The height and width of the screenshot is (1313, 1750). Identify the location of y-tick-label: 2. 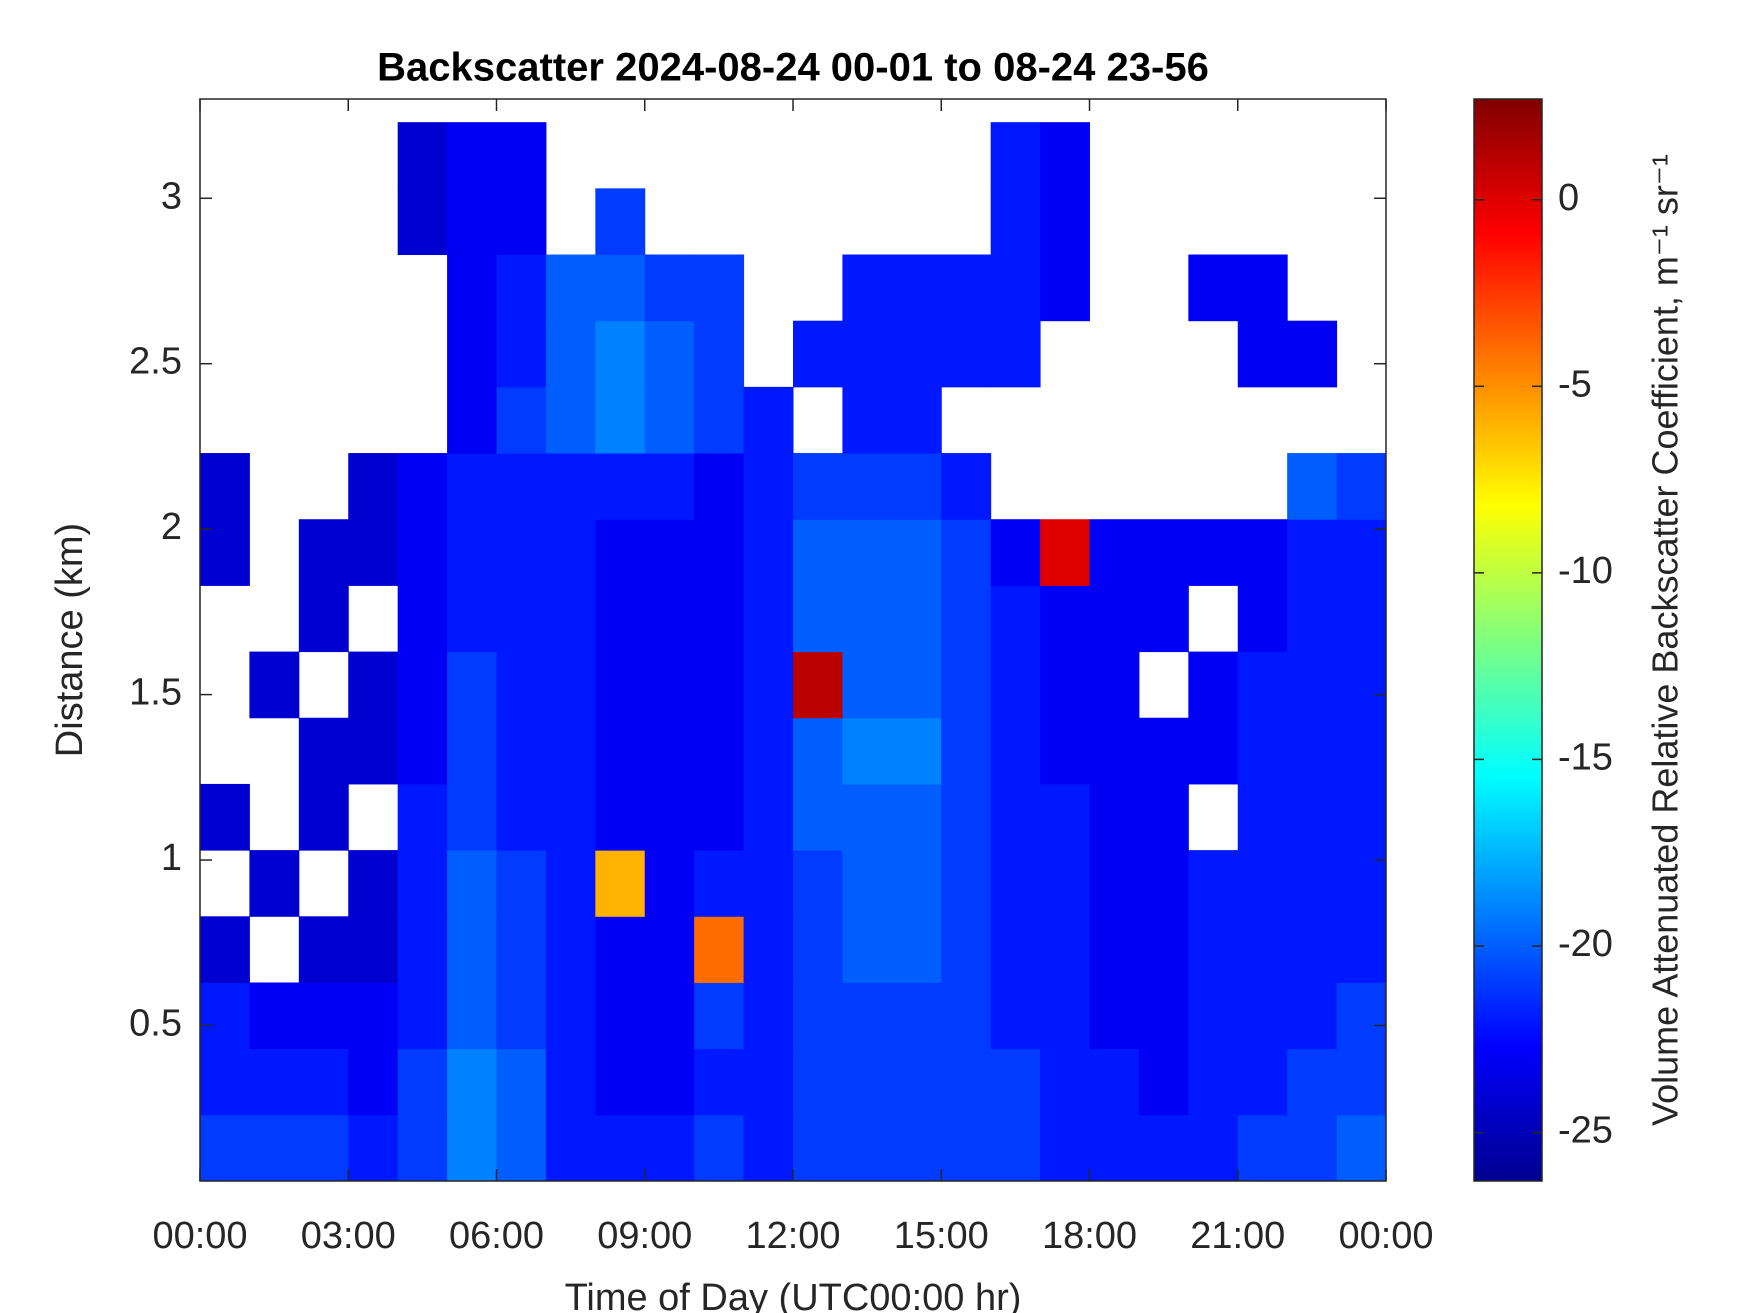
(171, 527).